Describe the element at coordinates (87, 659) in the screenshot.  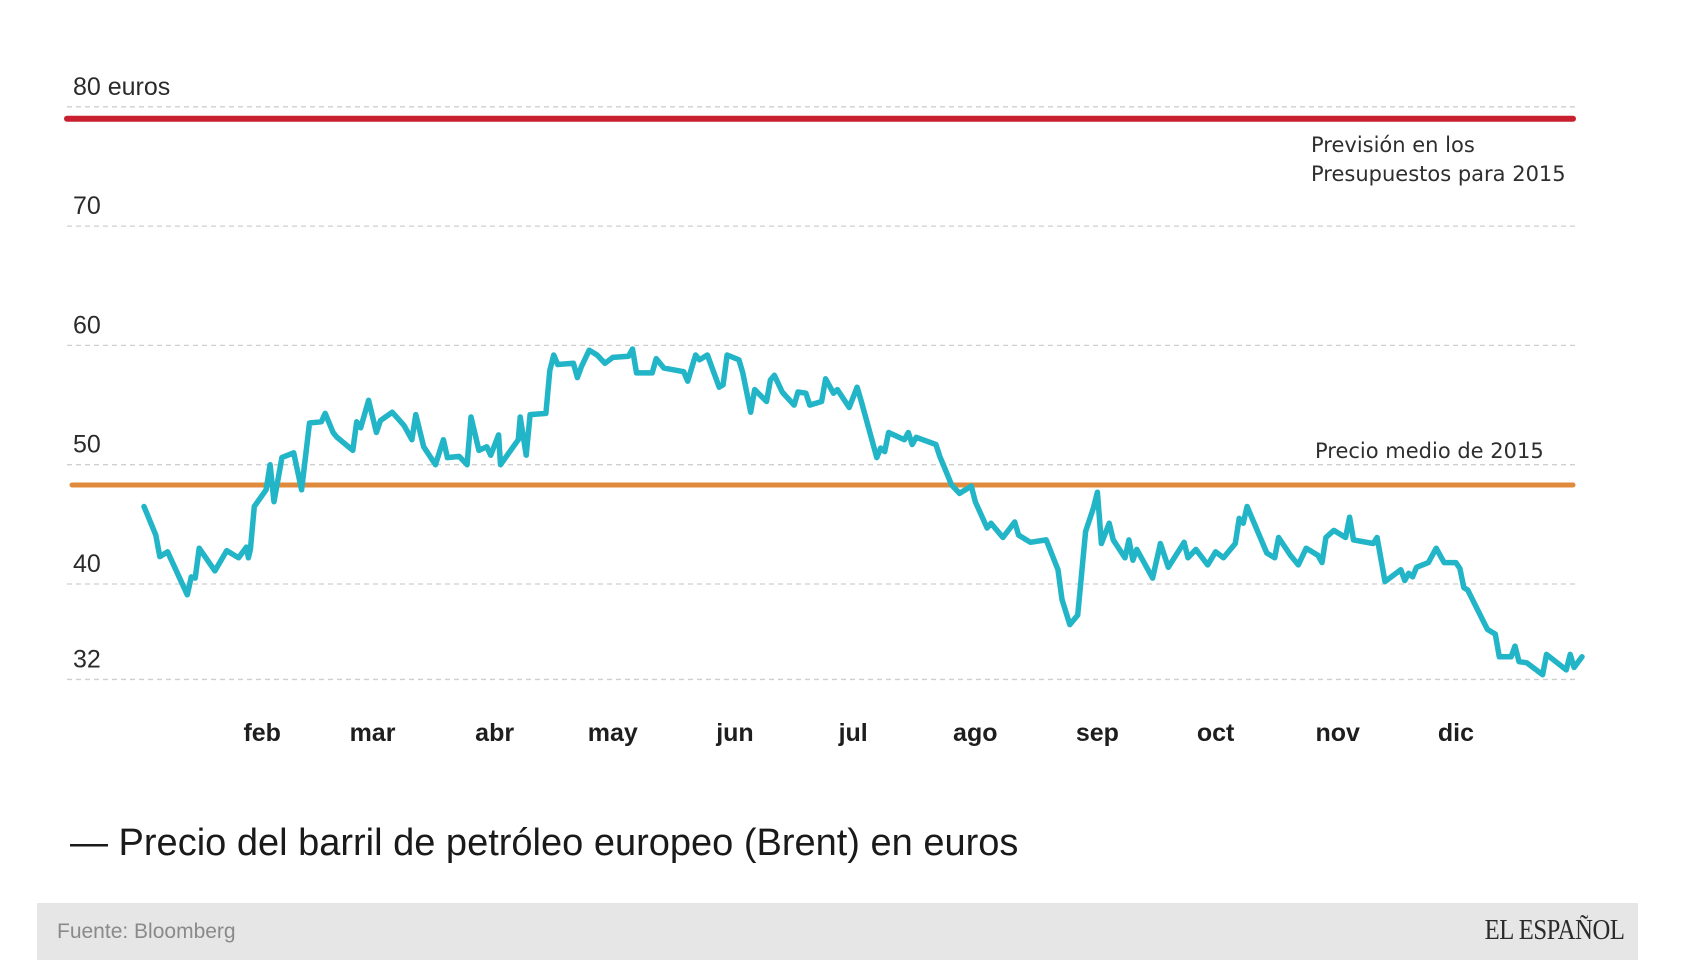
I see `y-tick-label: 32` at that location.